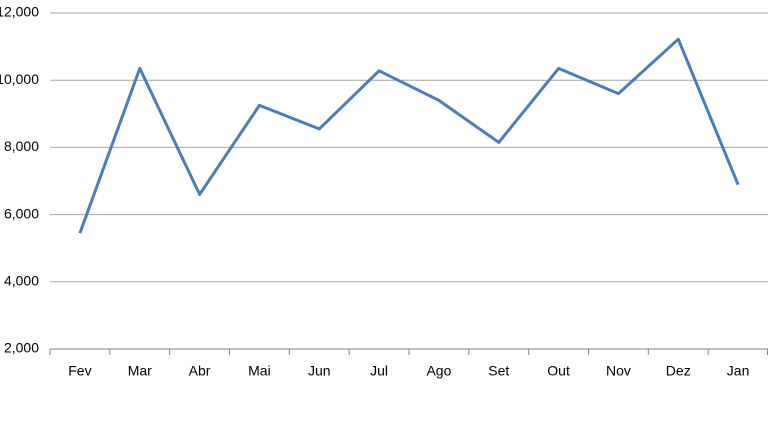 Image resolution: width=768 pixels, height=422 pixels. Describe the element at coordinates (21, 213) in the screenshot. I see `y-tick-label: 6,000` at that location.